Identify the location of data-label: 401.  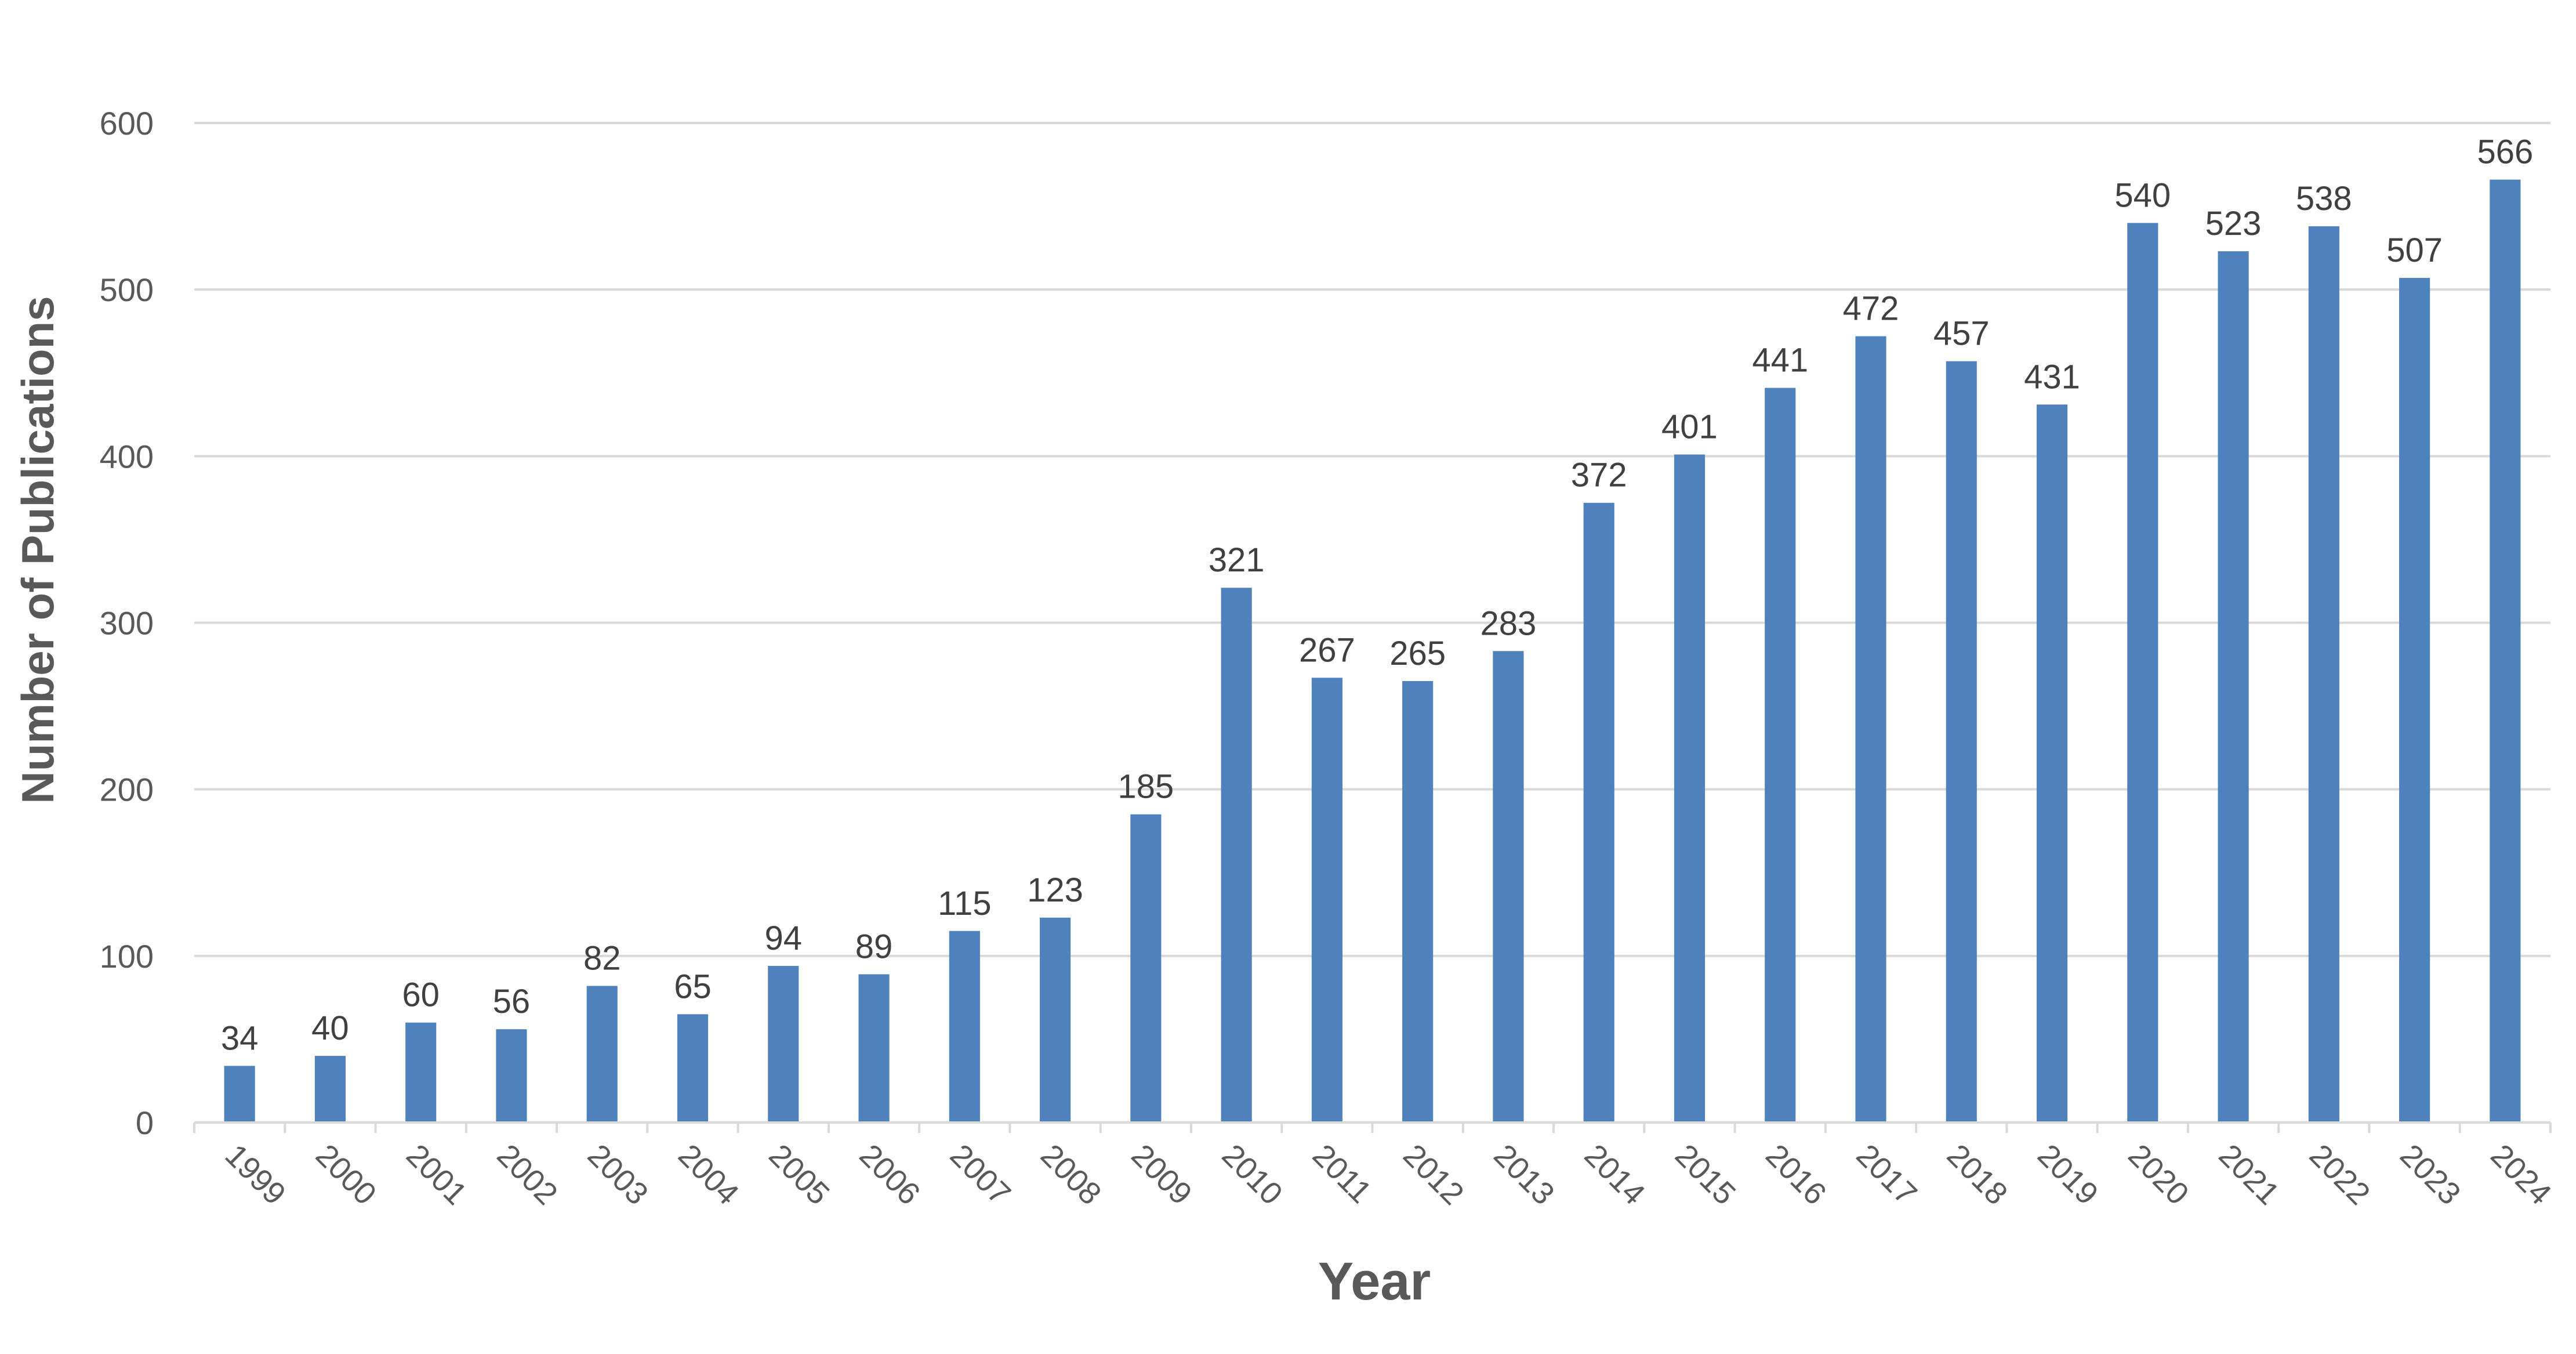
(1689, 427).